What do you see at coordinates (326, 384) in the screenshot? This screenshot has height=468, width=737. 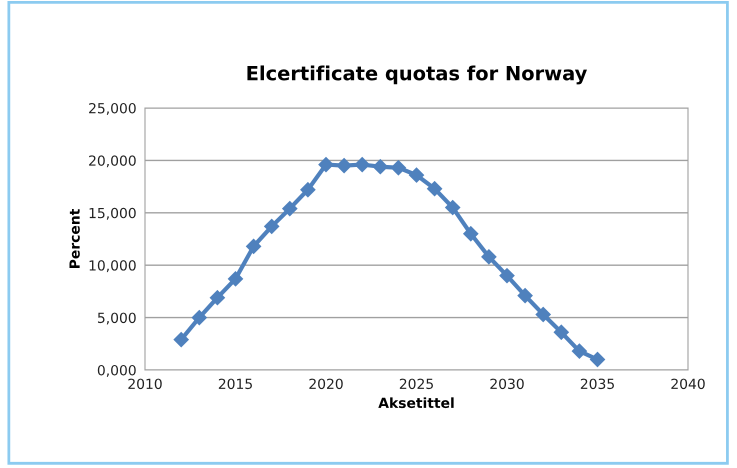 I see `x-tick-label: 2020` at bounding box center [326, 384].